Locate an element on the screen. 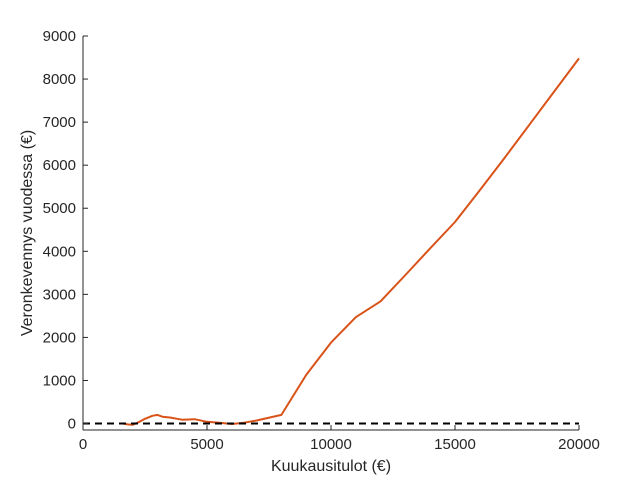 This screenshot has width=640, height=480. y-tick-label: 9000 is located at coordinates (59, 36).